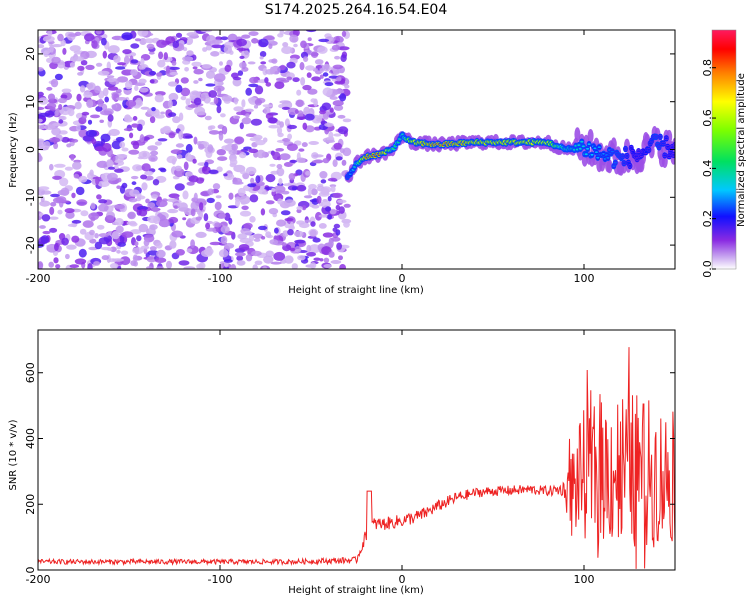  Describe the element at coordinates (30, 197) in the screenshot. I see `y-tick-label: -10` at that location.